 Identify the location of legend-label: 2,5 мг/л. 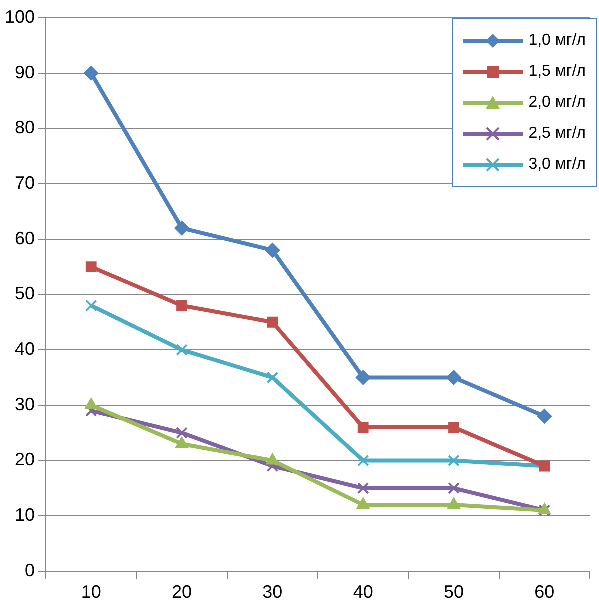
(557, 133).